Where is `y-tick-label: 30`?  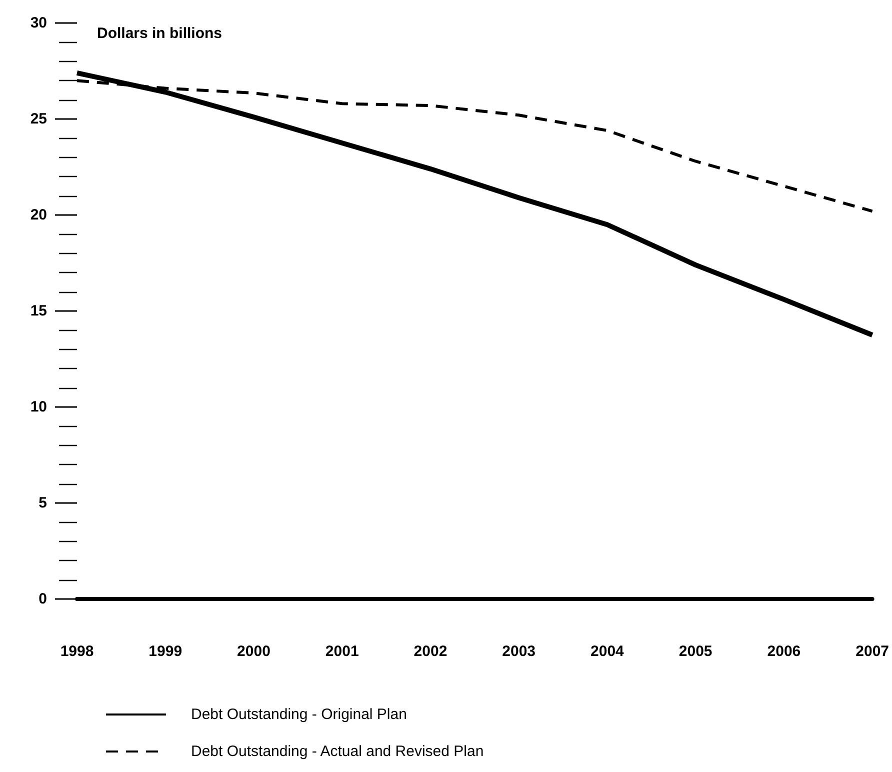 y-tick-label: 30 is located at coordinates (38, 23).